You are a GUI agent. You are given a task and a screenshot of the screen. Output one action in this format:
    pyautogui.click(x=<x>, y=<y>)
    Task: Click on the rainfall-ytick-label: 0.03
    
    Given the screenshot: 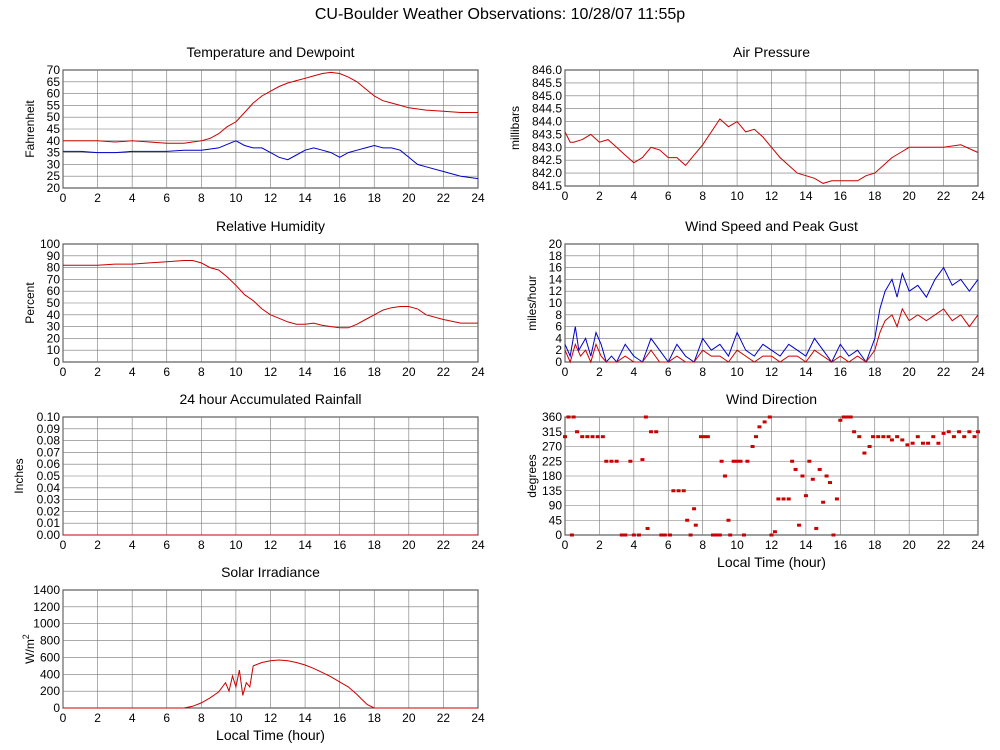 What is the action you would take?
    pyautogui.click(x=49, y=500)
    